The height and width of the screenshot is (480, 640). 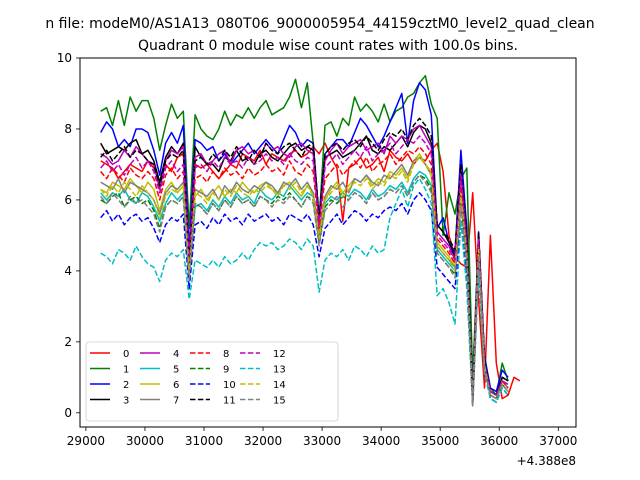 I want to click on x-tick-label: 34000, so click(x=381, y=441).